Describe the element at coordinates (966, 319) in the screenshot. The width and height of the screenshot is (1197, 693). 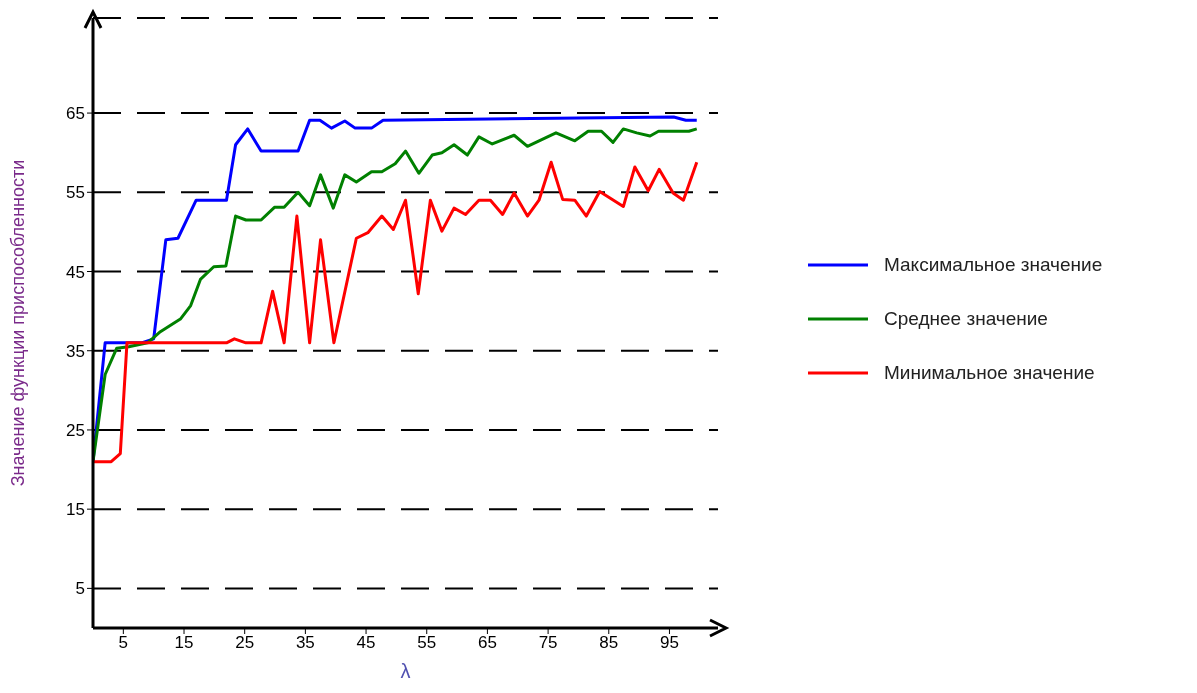
I see `legend-label: Среднее значение` at that location.